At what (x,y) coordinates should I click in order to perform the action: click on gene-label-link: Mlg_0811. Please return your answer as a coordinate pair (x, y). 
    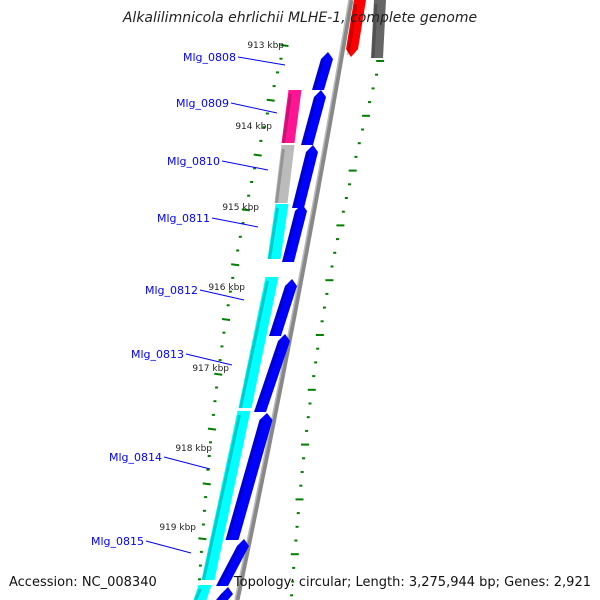
    Looking at the image, I should click on (183, 218).